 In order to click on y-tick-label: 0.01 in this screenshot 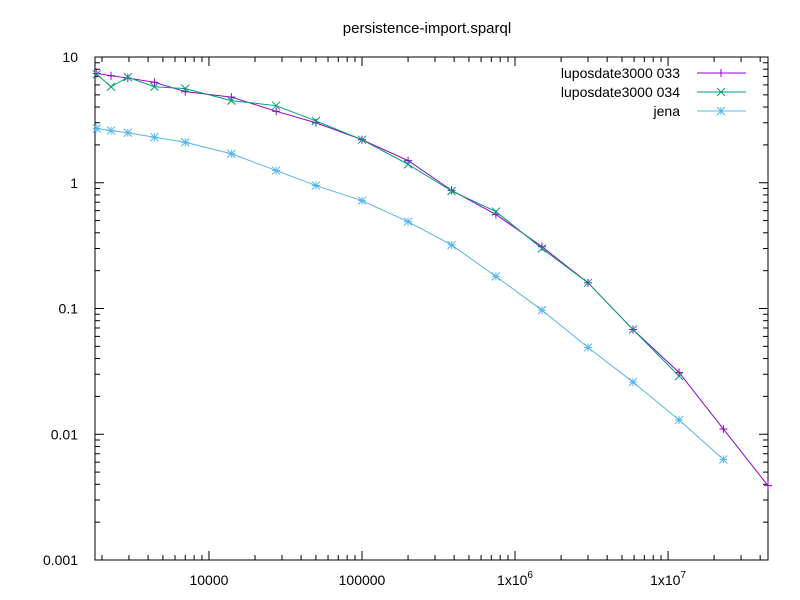, I will do `click(64, 434)`.